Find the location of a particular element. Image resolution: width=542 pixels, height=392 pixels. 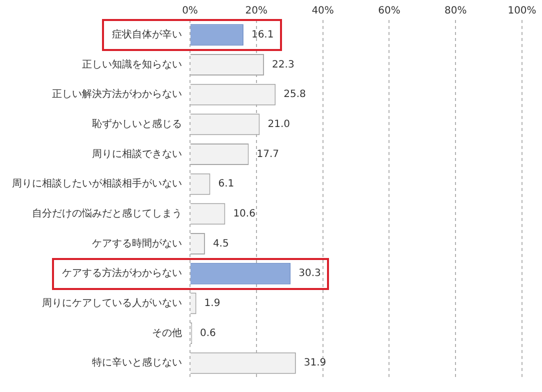

y-tick-label: 症状自体が辛い is located at coordinates (147, 34).